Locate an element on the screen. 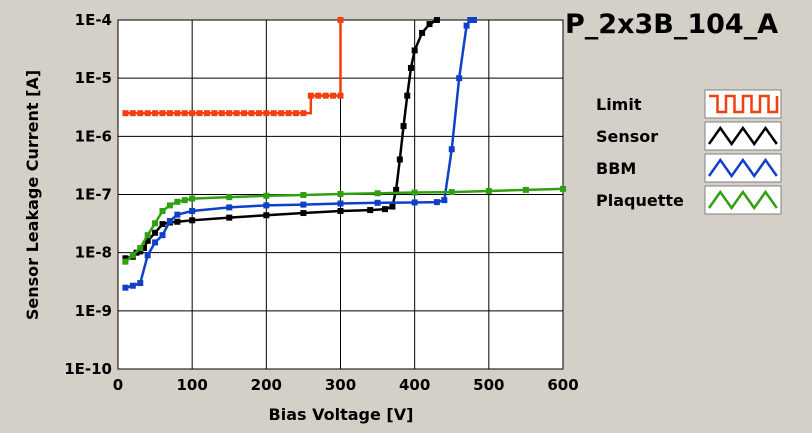  legend-item: Limit is located at coordinates (689, 104).